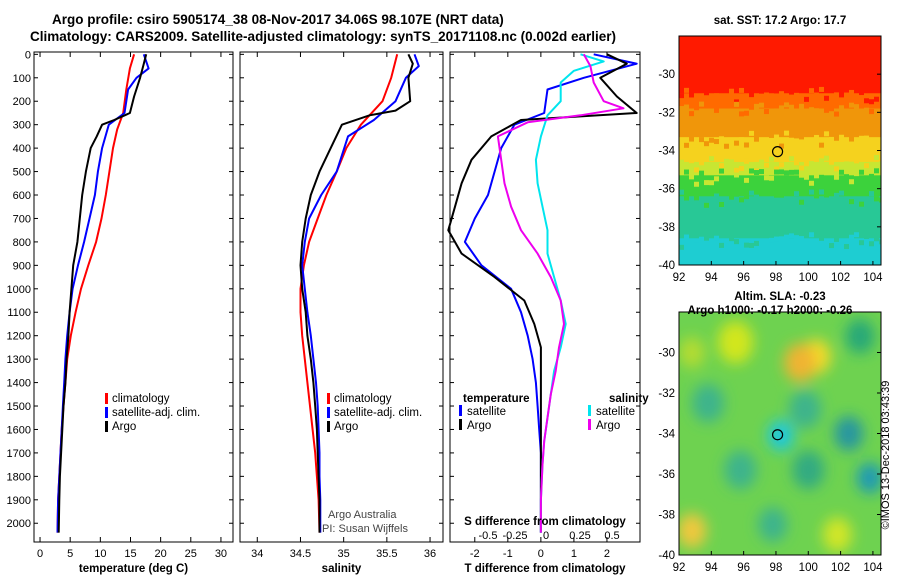  What do you see at coordinates (124, 427) in the screenshot?
I see `legend-0-label-2: Argo` at bounding box center [124, 427].